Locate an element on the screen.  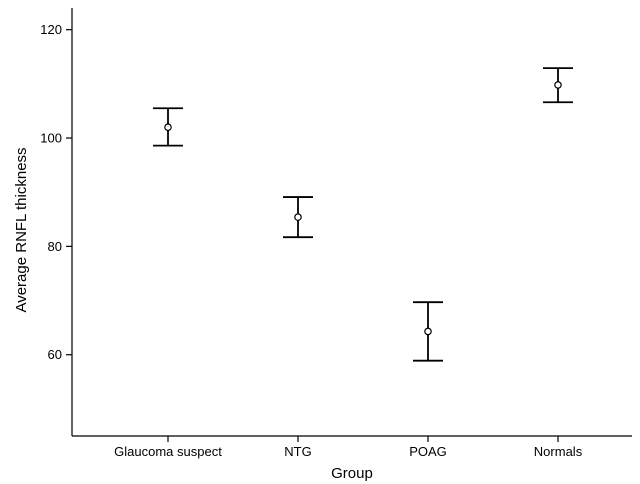
x-tick-label: POAG is located at coordinates (428, 451).